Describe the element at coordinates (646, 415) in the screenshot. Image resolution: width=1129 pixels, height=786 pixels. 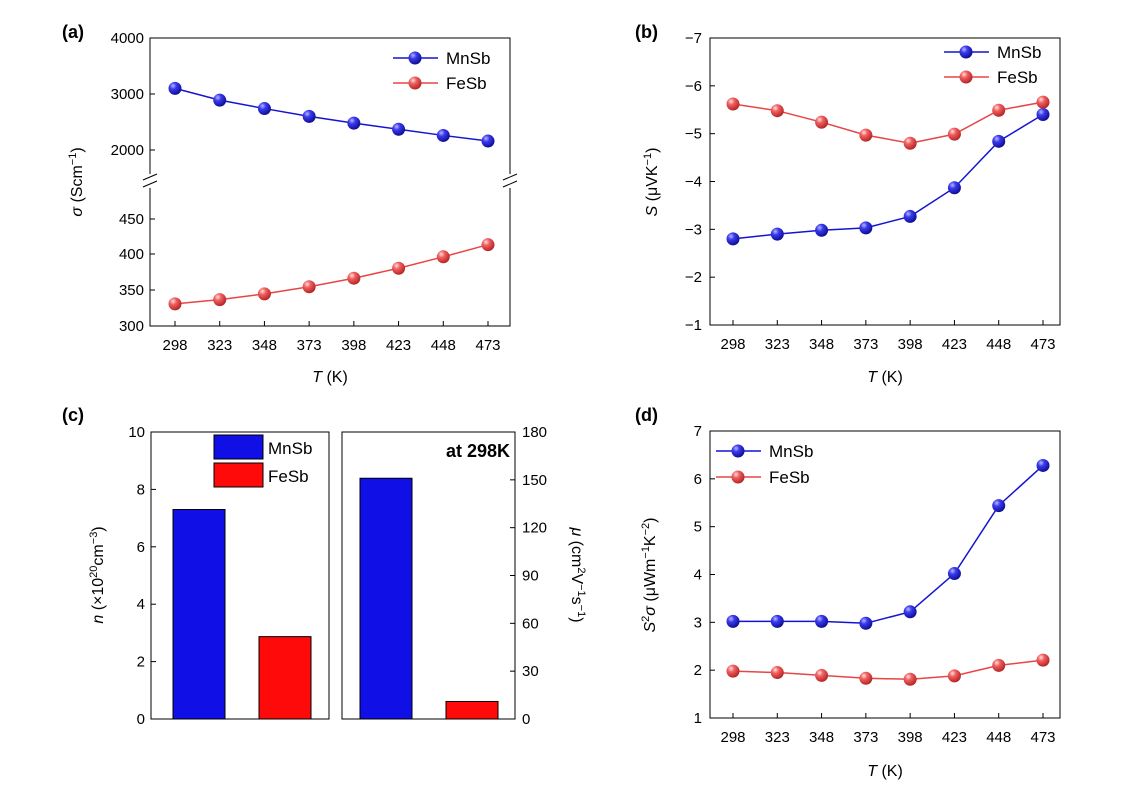
I see `panel-d-label: (d)` at that location.